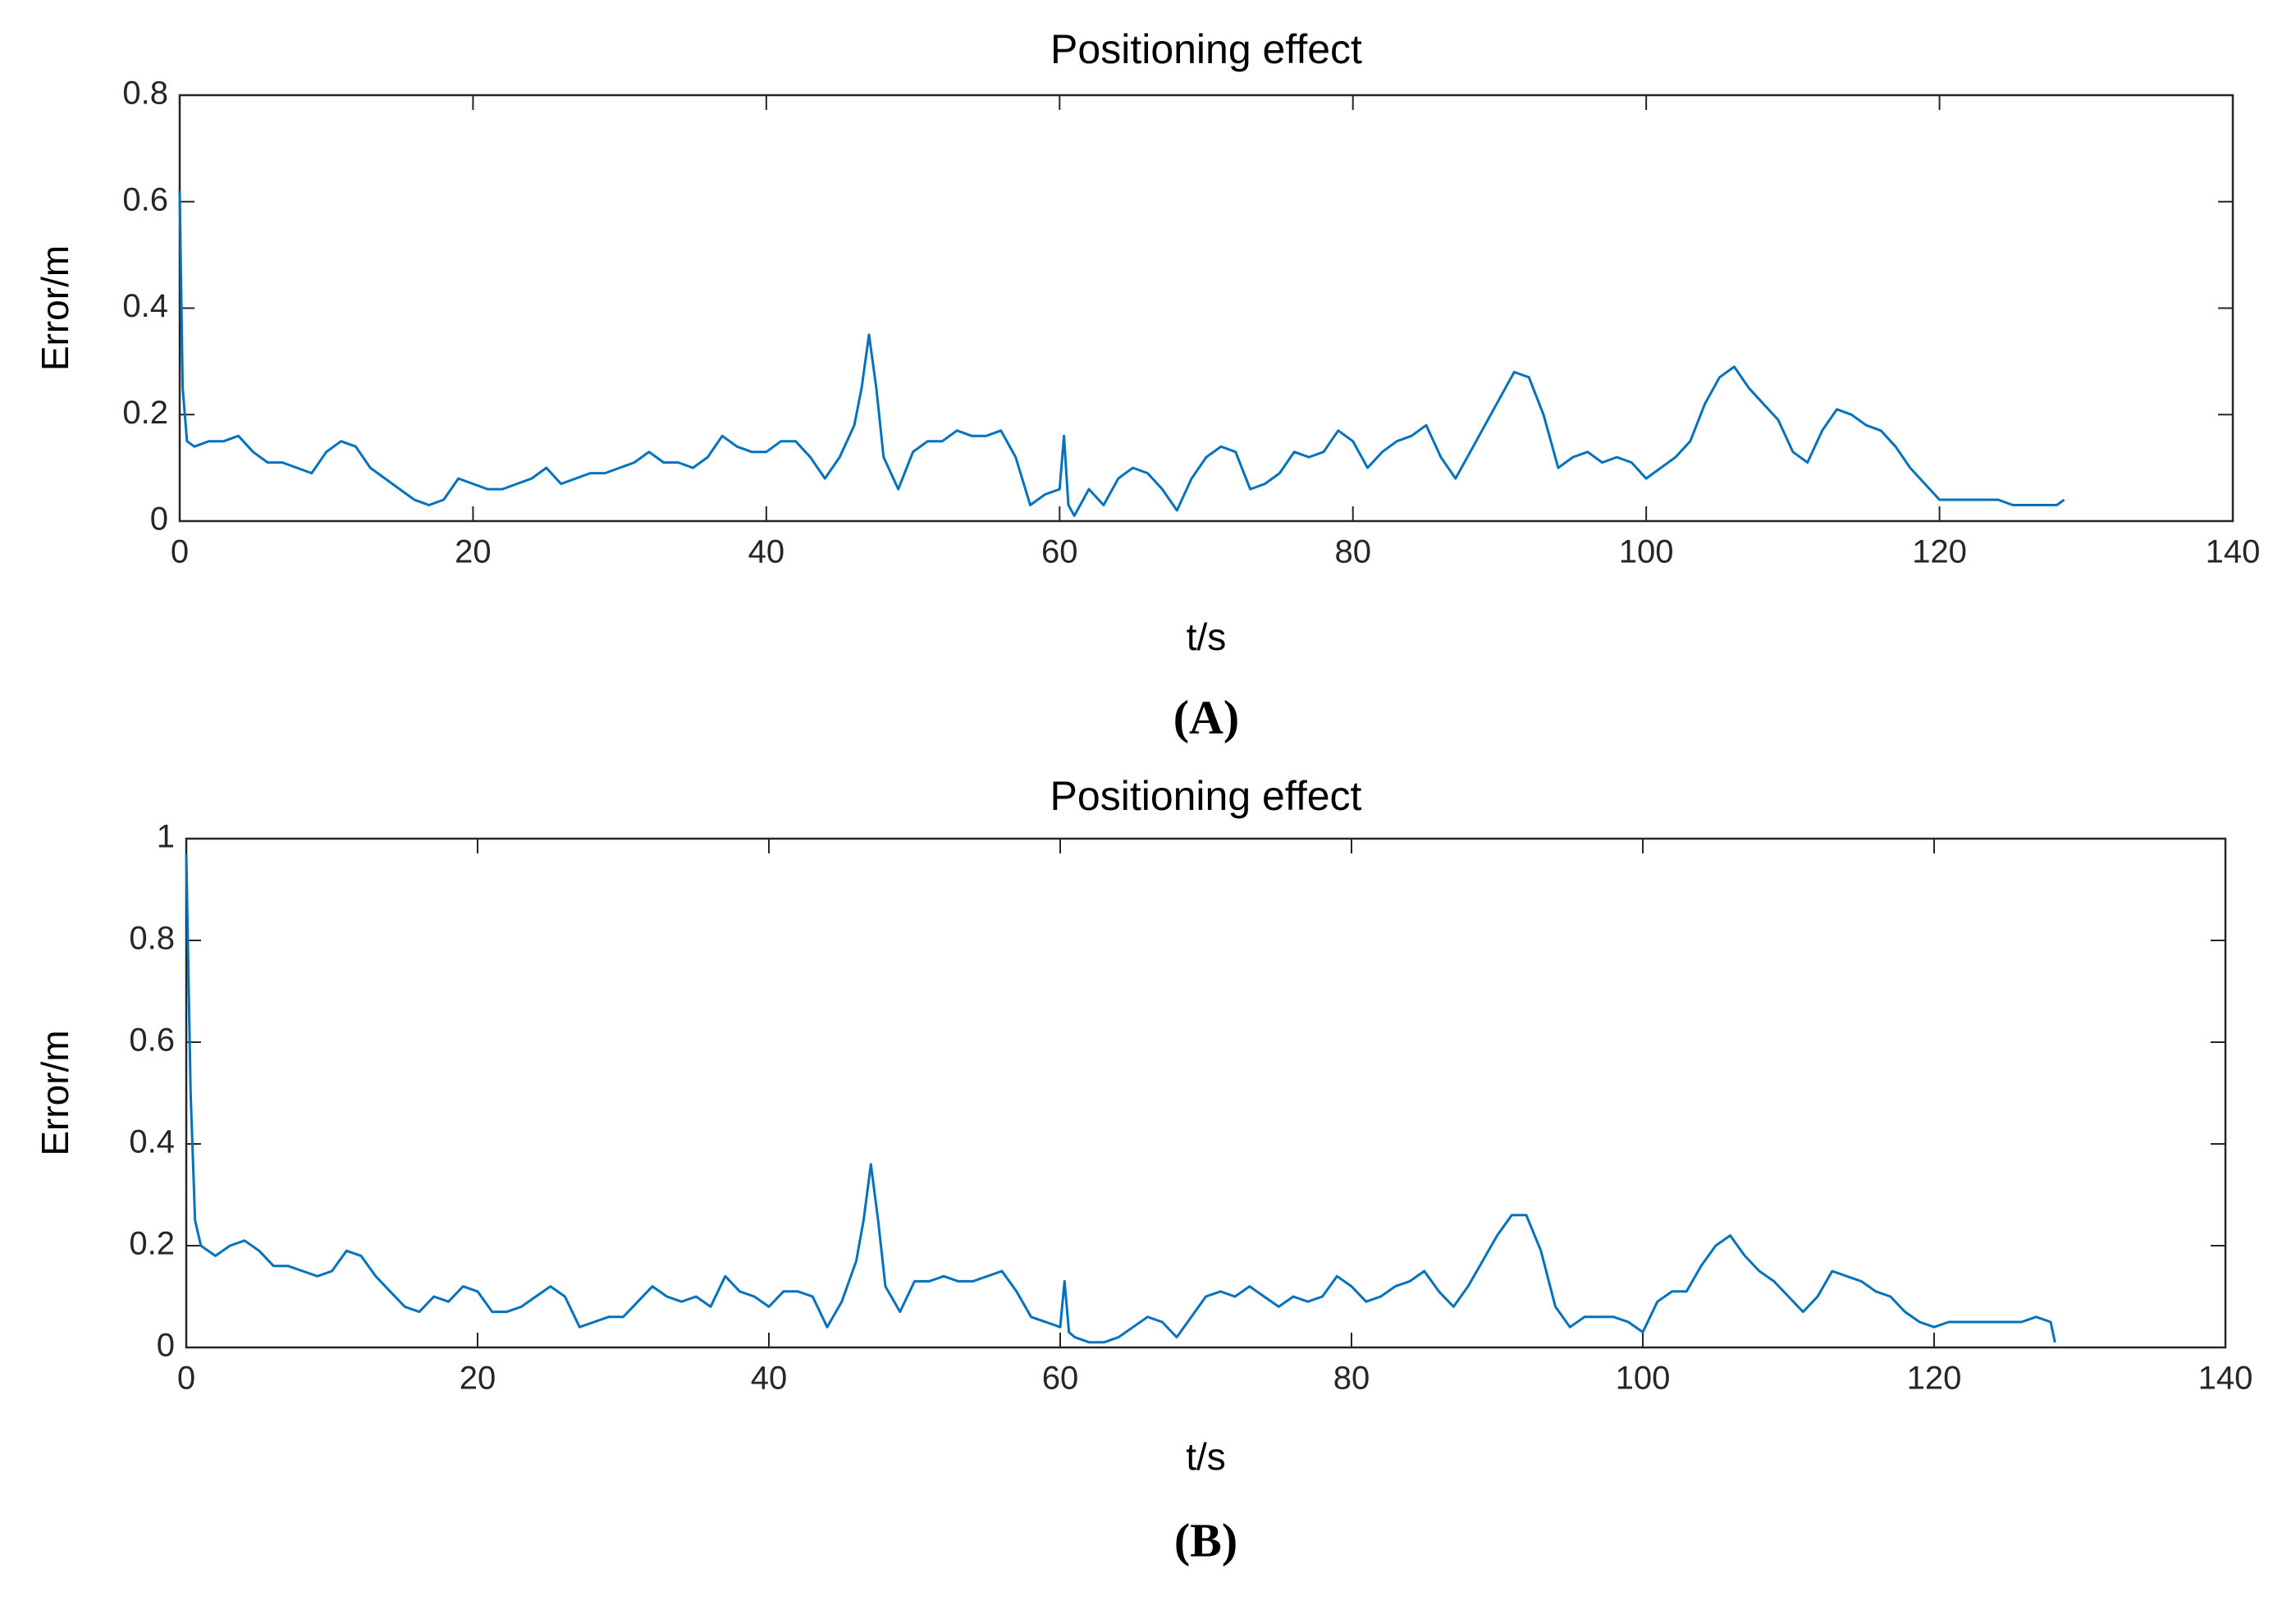  What do you see at coordinates (1206, 1540) in the screenshot?
I see `caption: (B)` at bounding box center [1206, 1540].